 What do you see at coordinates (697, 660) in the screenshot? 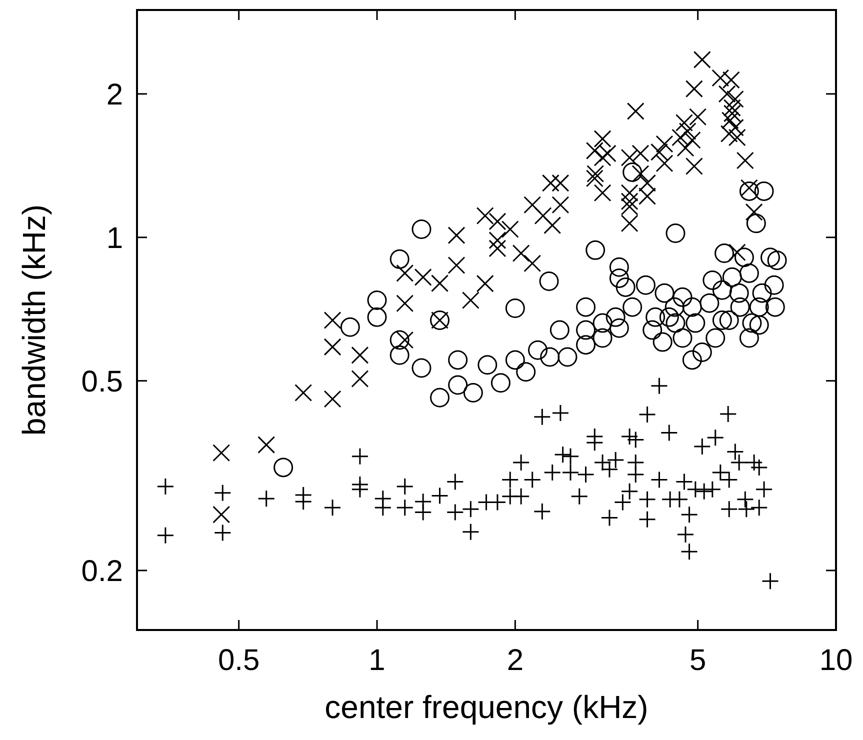
I see `x-tick-label: 5` at bounding box center [697, 660].